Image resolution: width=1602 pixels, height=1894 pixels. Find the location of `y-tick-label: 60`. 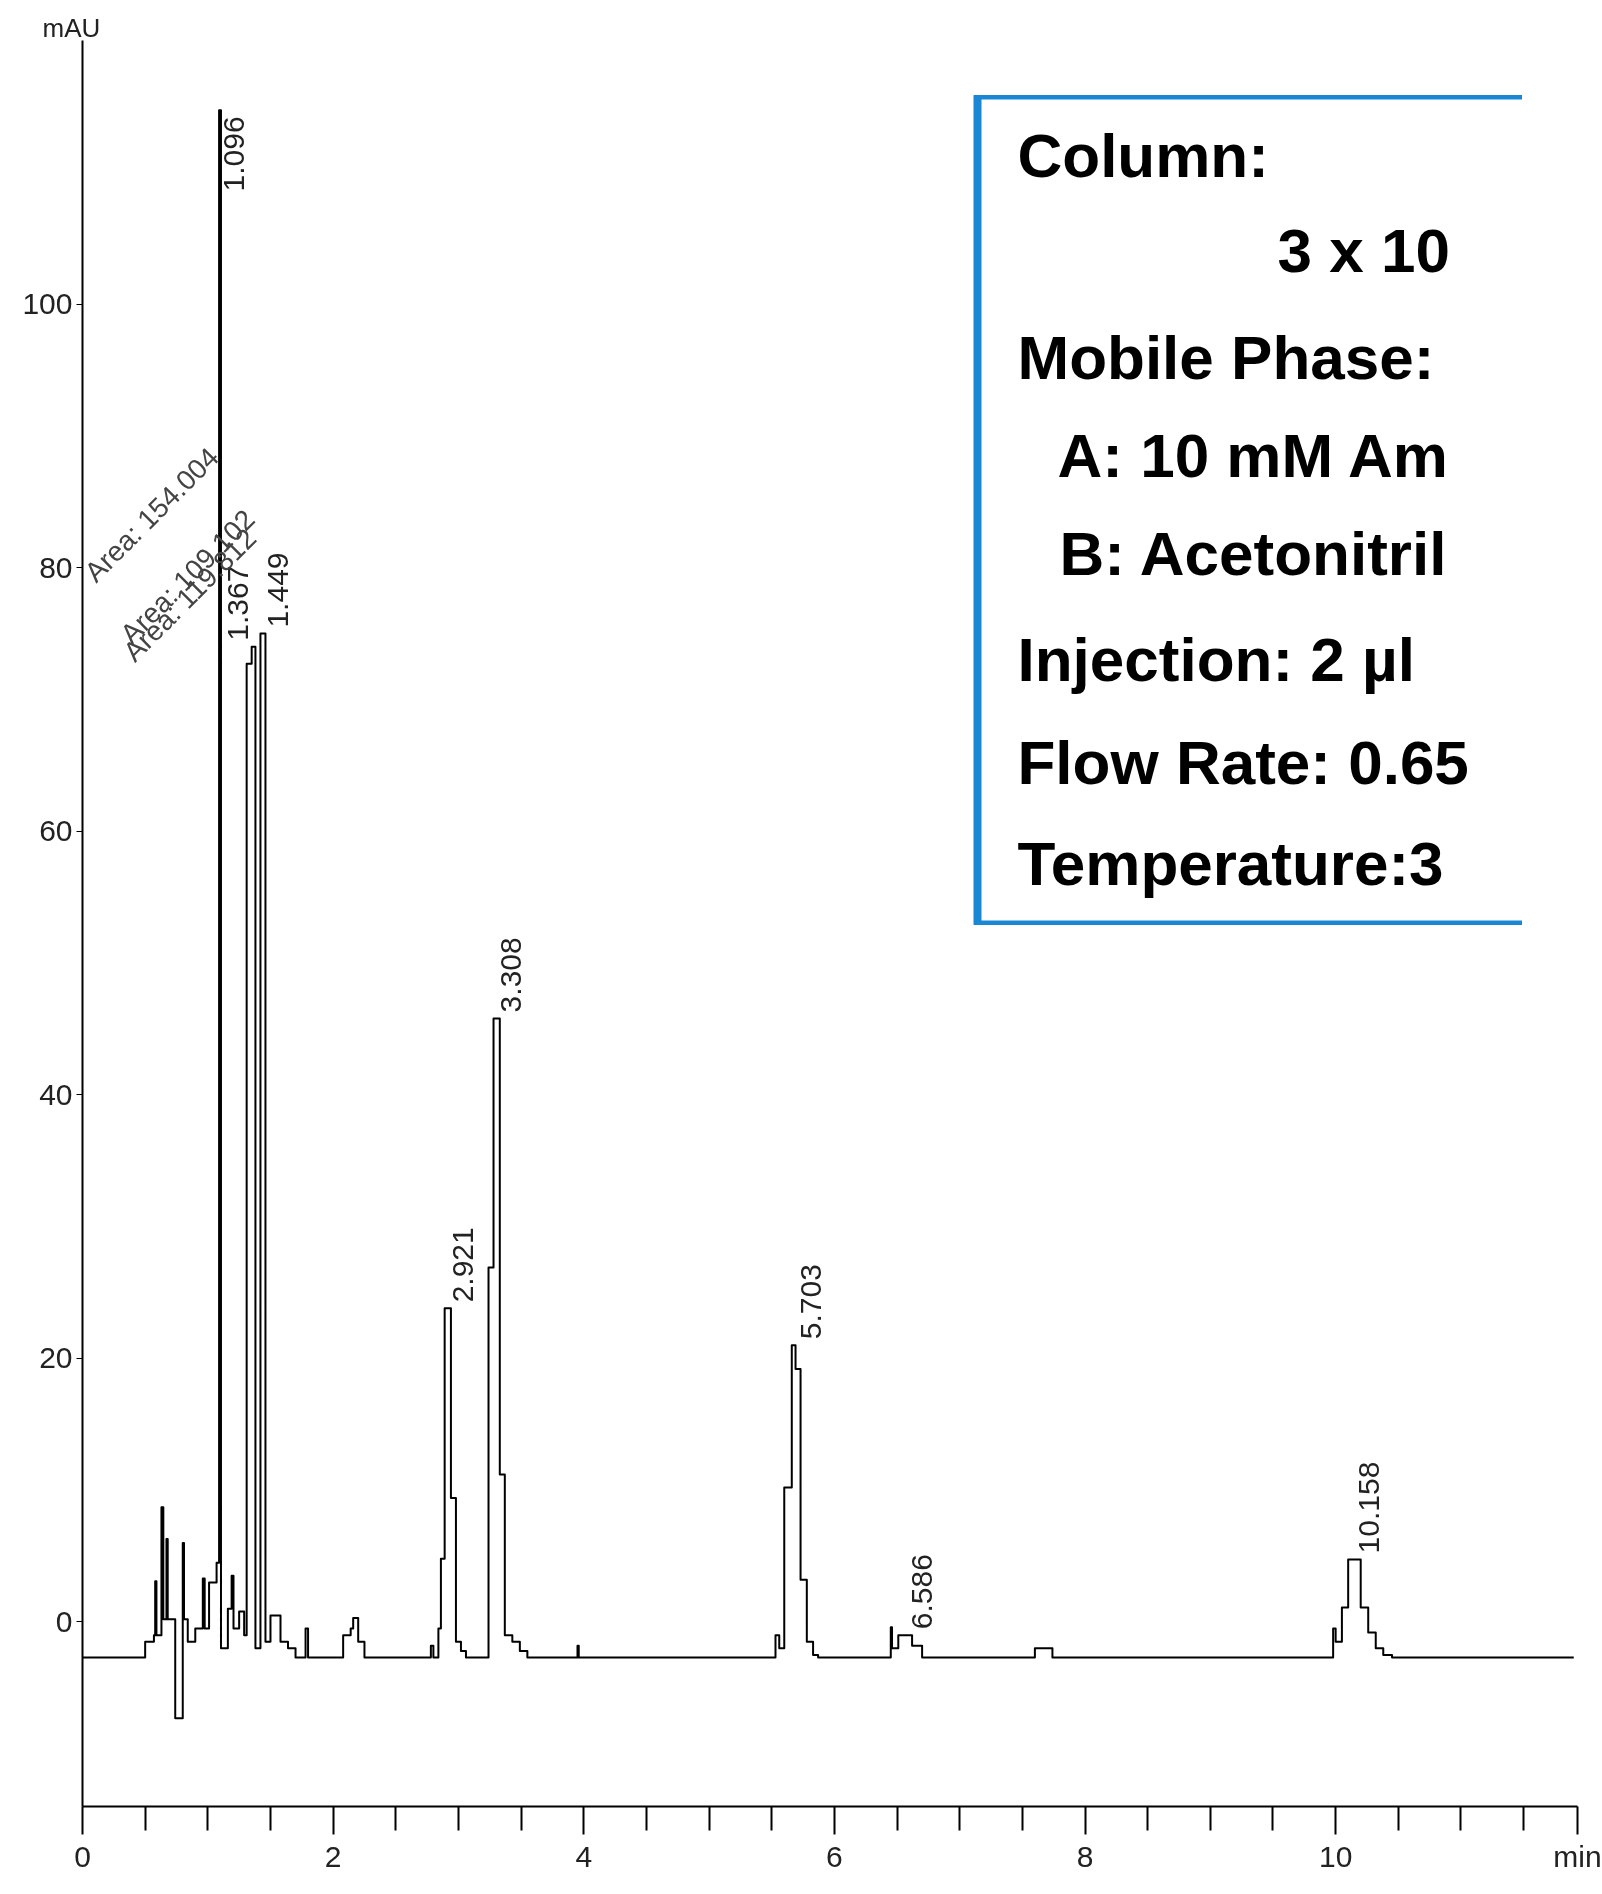

y-tick-label: 60 is located at coordinates (56, 831).